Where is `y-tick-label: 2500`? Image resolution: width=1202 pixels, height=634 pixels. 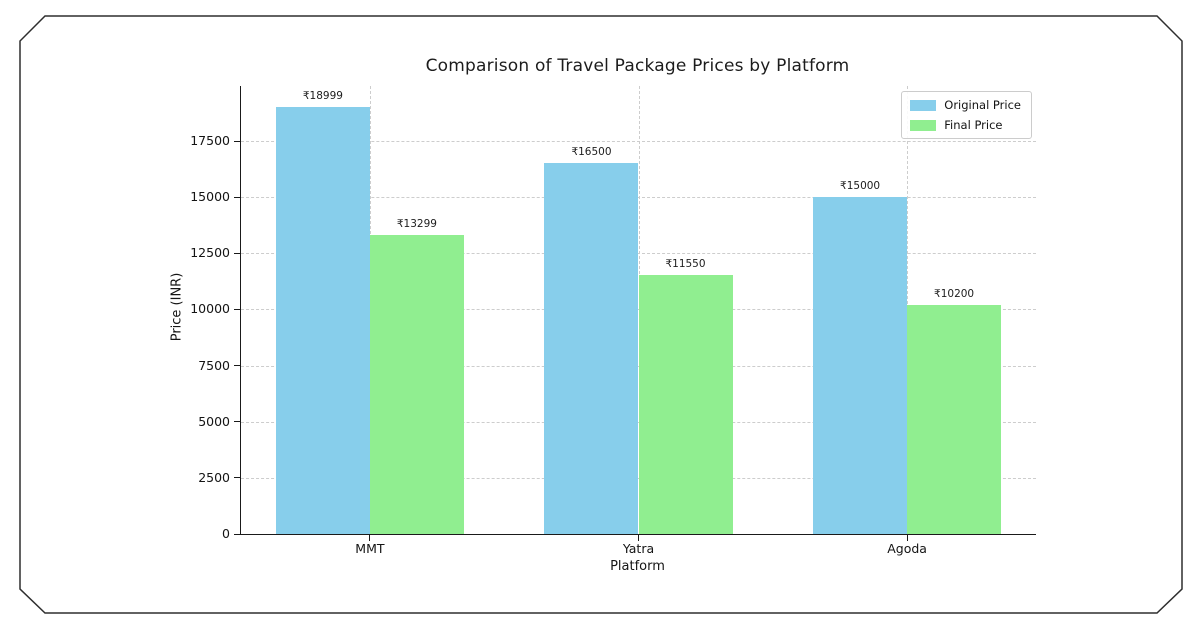 y-tick-label: 2500 is located at coordinates (214, 477).